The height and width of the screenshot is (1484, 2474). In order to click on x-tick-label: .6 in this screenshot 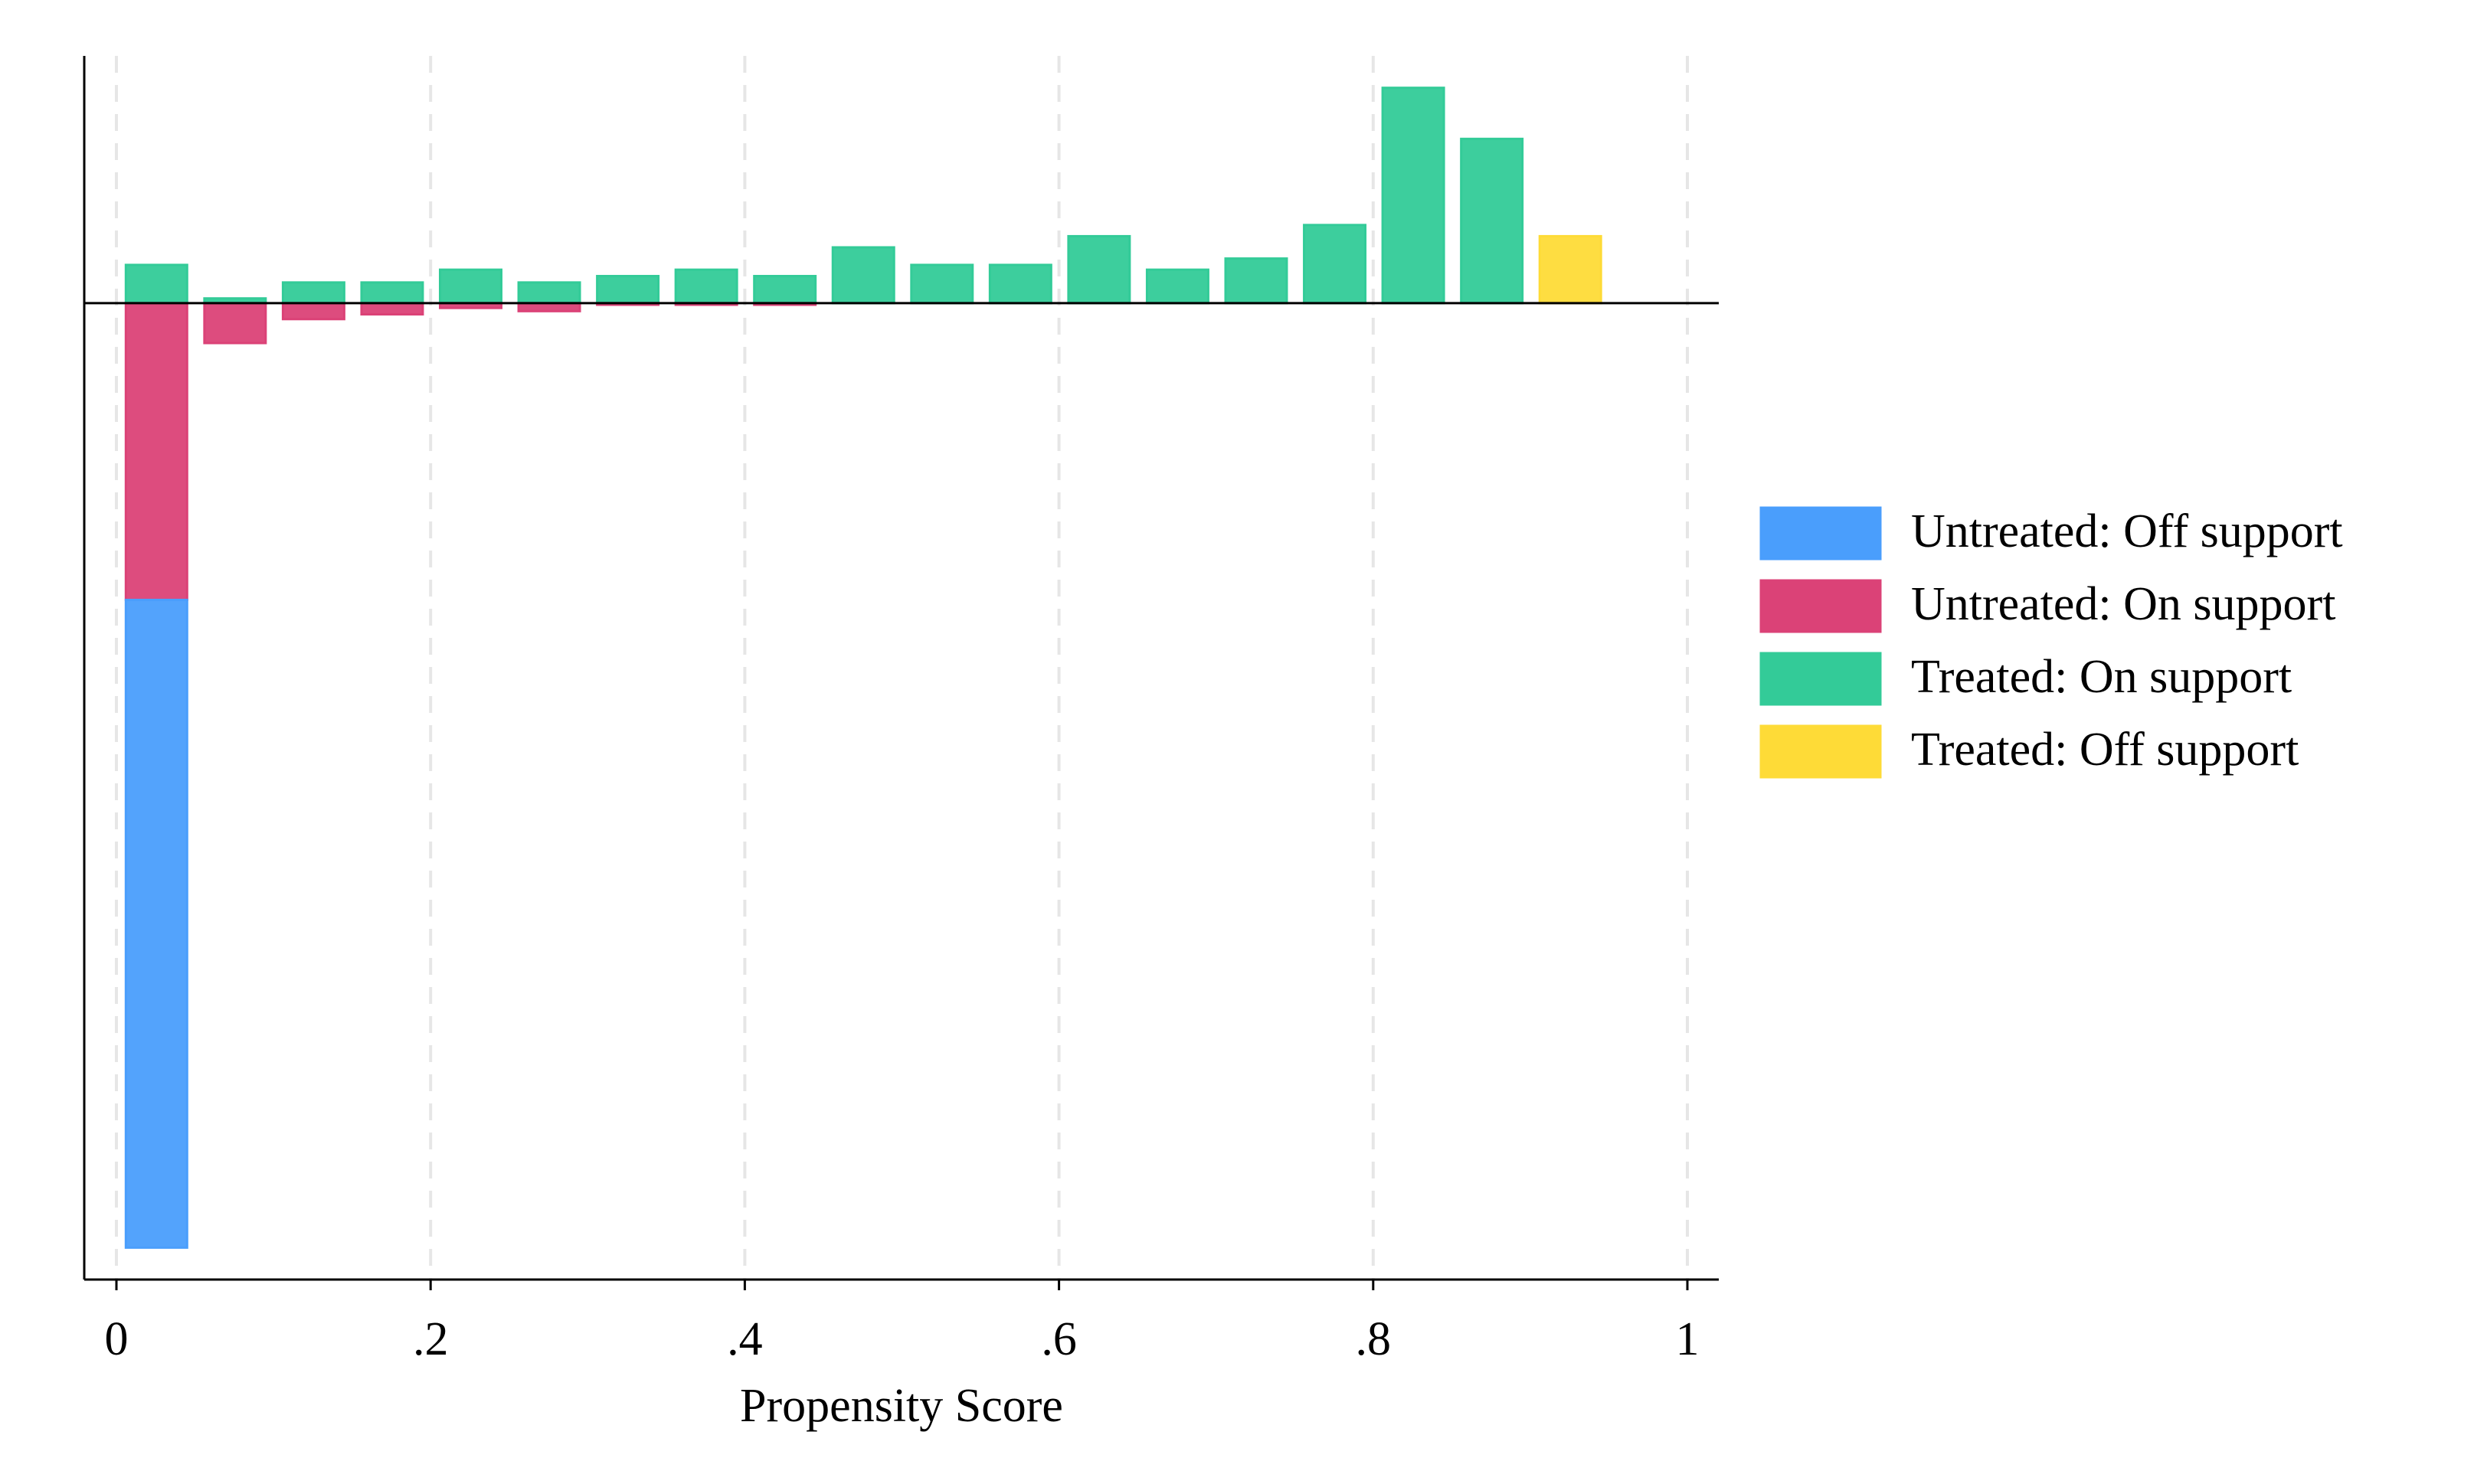, I will do `click(1059, 1339)`.